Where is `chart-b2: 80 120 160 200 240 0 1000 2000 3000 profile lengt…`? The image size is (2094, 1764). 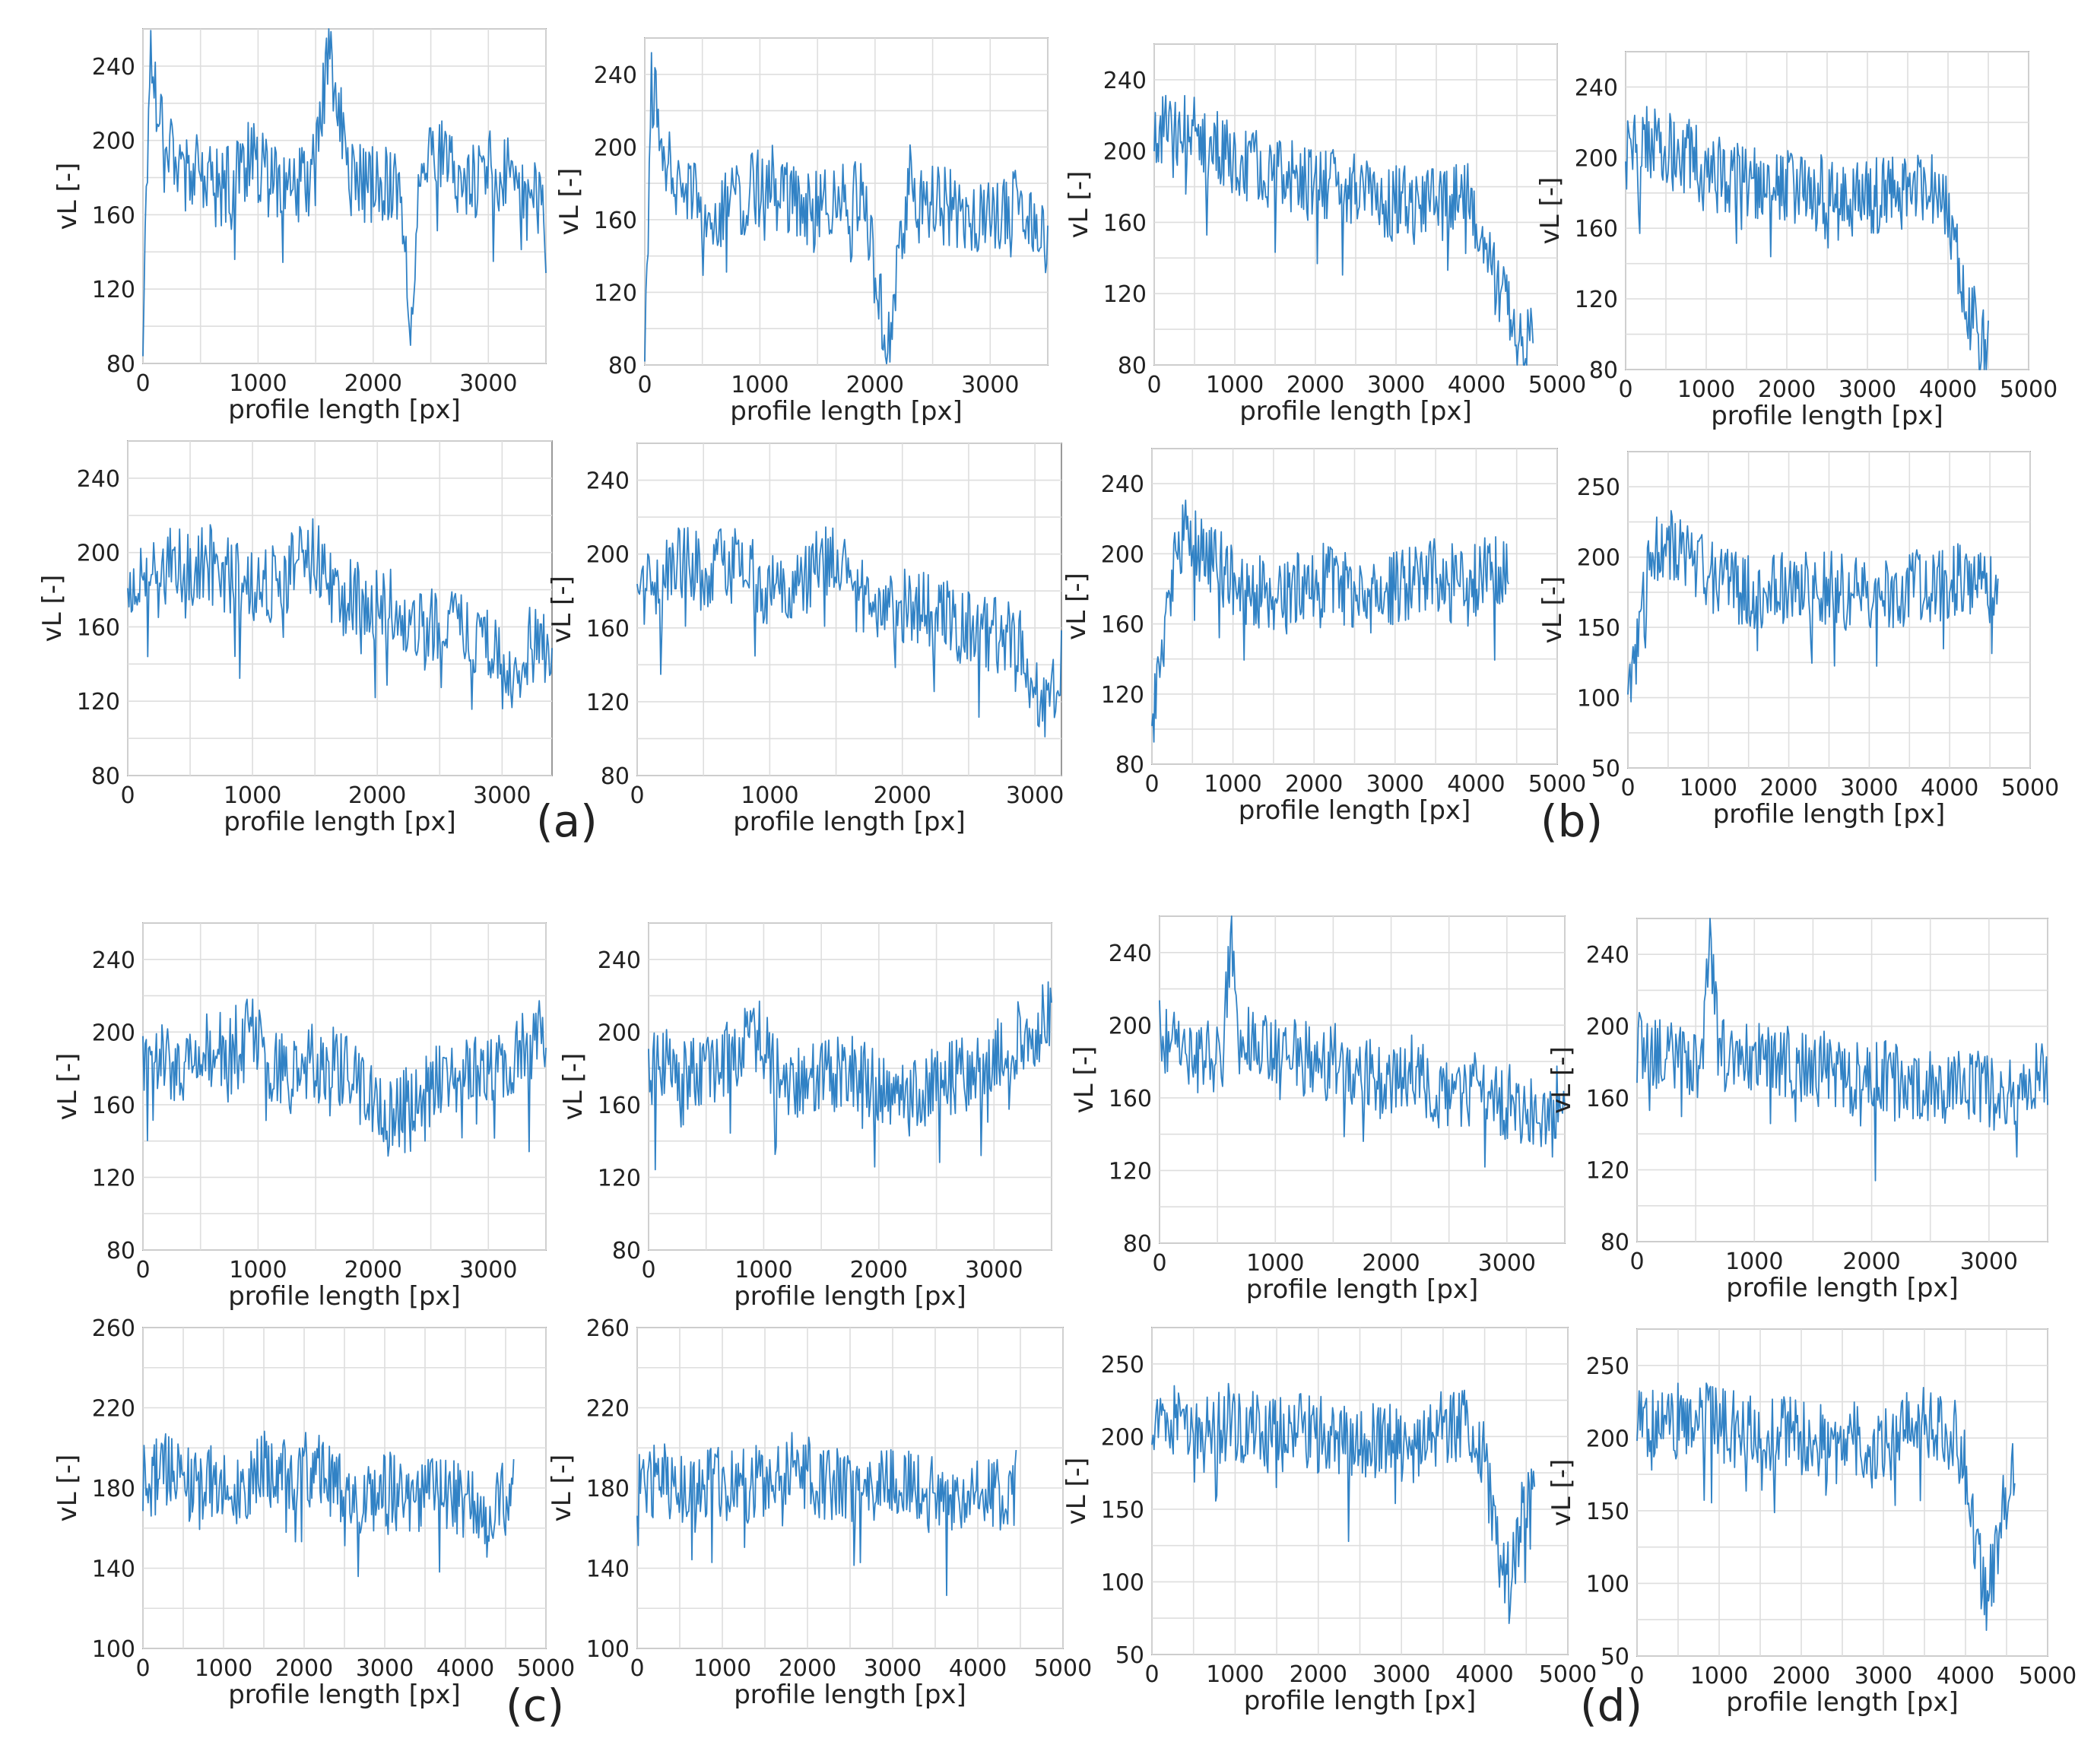 chart-b2: 80 120 160 200 240 0 1000 2000 3000 profile lengt… is located at coordinates (805, 640).